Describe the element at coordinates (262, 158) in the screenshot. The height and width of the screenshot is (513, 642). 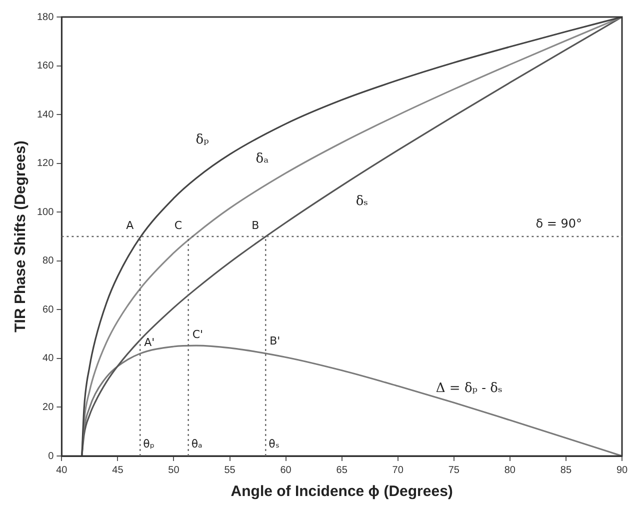
I see `series-label: δₐ` at that location.